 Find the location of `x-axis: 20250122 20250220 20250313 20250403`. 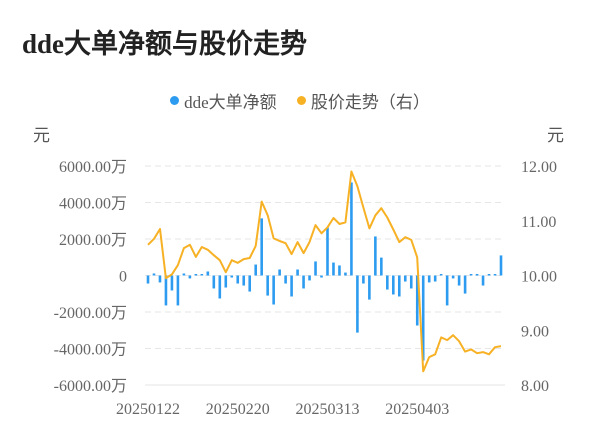

x-axis: 20250122 20250220 20250313 20250403 is located at coordinates (282, 409).